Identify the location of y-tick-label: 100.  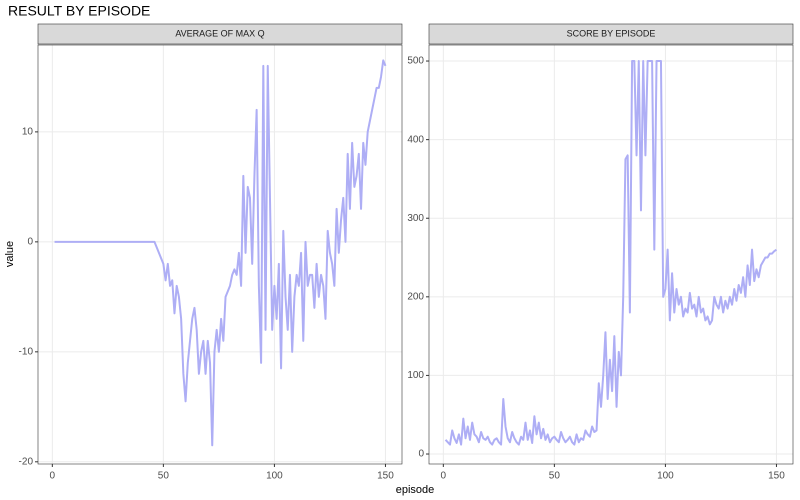
(415, 375).